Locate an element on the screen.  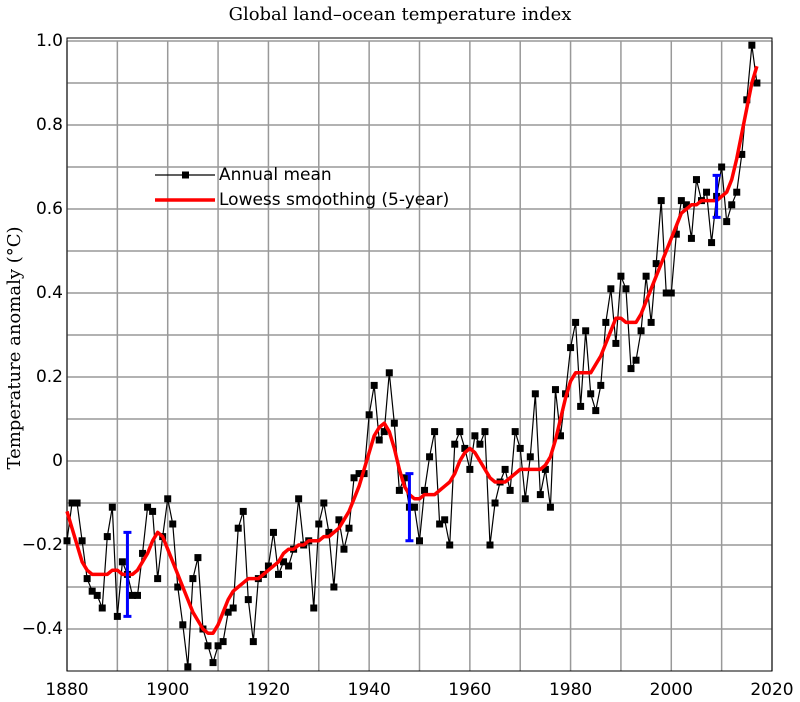
x-tick-label: 1900 is located at coordinates (167, 690).